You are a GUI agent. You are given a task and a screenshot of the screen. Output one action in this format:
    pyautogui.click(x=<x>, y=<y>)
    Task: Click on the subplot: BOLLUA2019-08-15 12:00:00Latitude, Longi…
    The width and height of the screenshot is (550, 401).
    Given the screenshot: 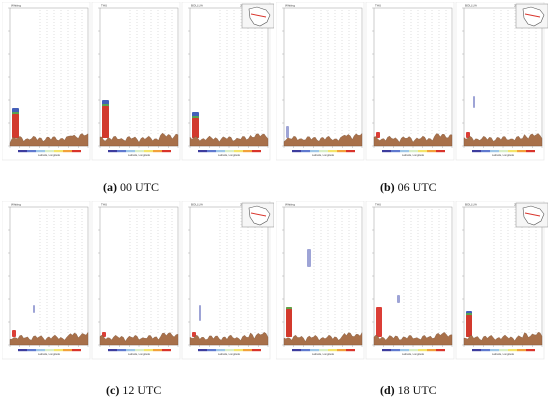 What is the action you would take?
    pyautogui.click(x=226, y=280)
    